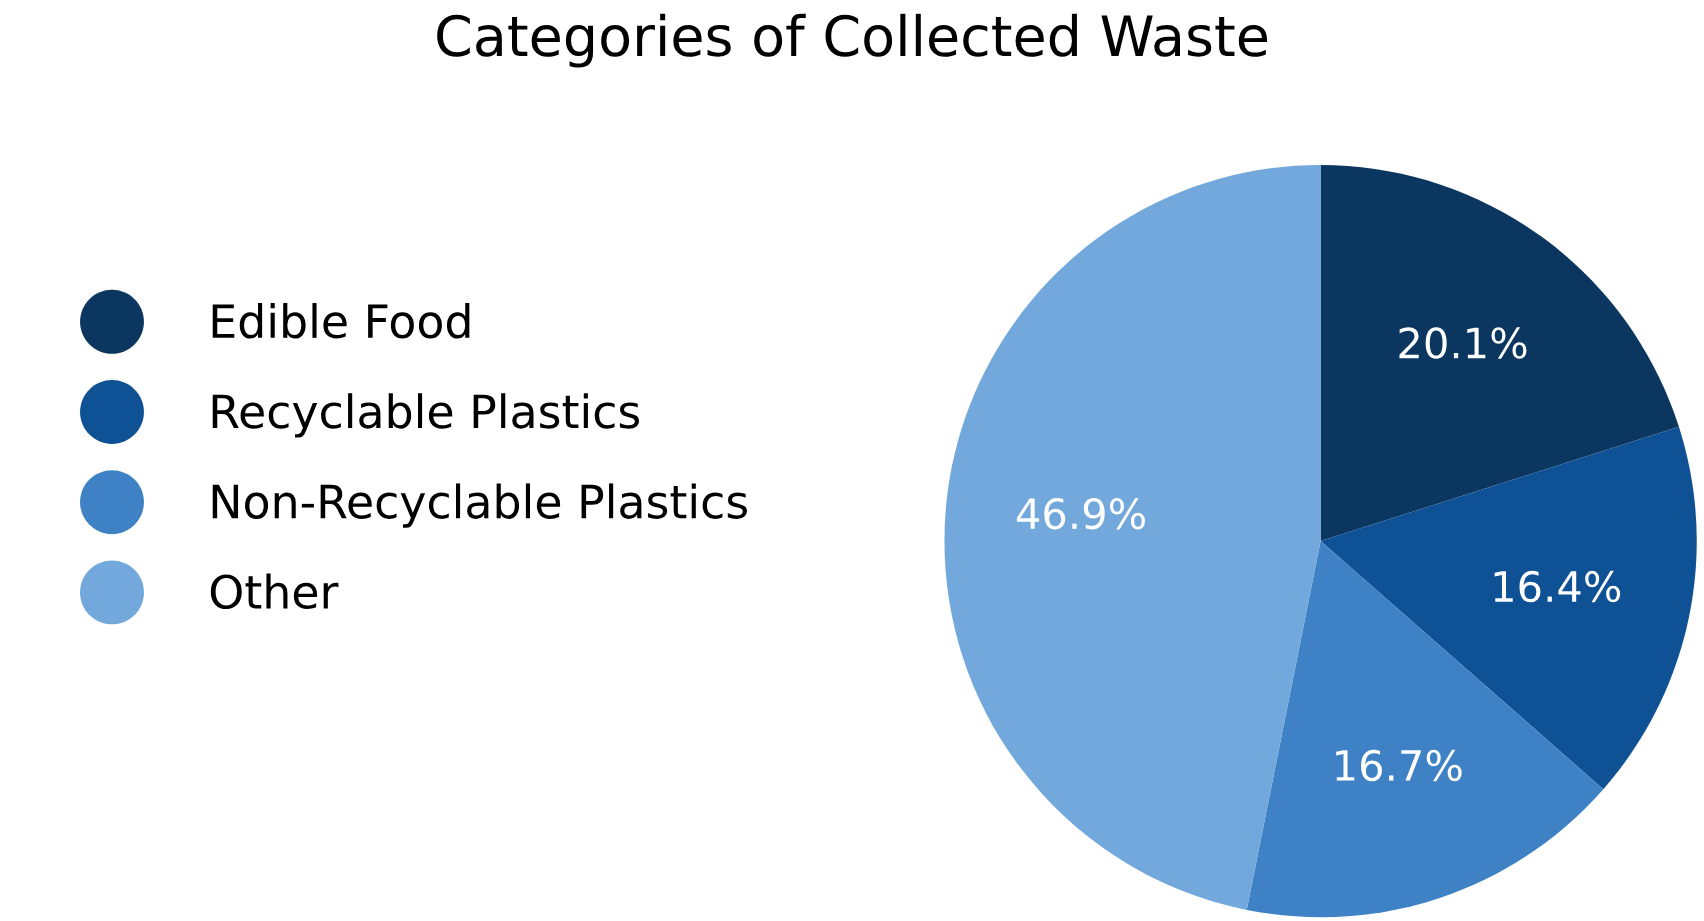 The width and height of the screenshot is (1704, 921). What do you see at coordinates (1080, 513) in the screenshot?
I see `data-label: 46.9%` at bounding box center [1080, 513].